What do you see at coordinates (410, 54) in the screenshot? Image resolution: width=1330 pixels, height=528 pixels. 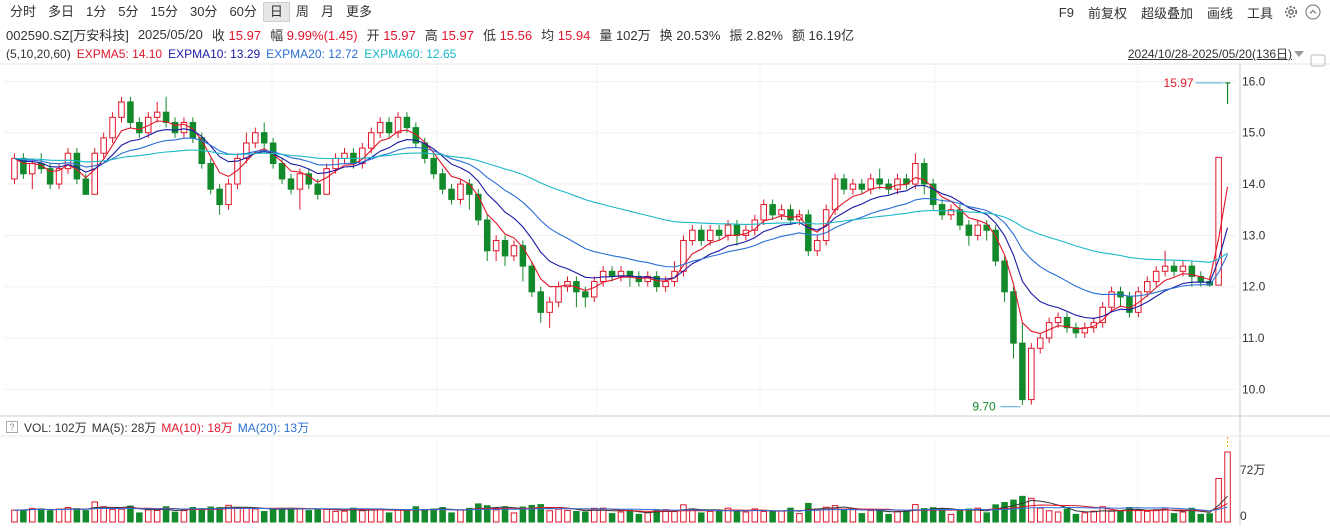 I see `ma60-legend: EXPMA60: 12.65` at bounding box center [410, 54].